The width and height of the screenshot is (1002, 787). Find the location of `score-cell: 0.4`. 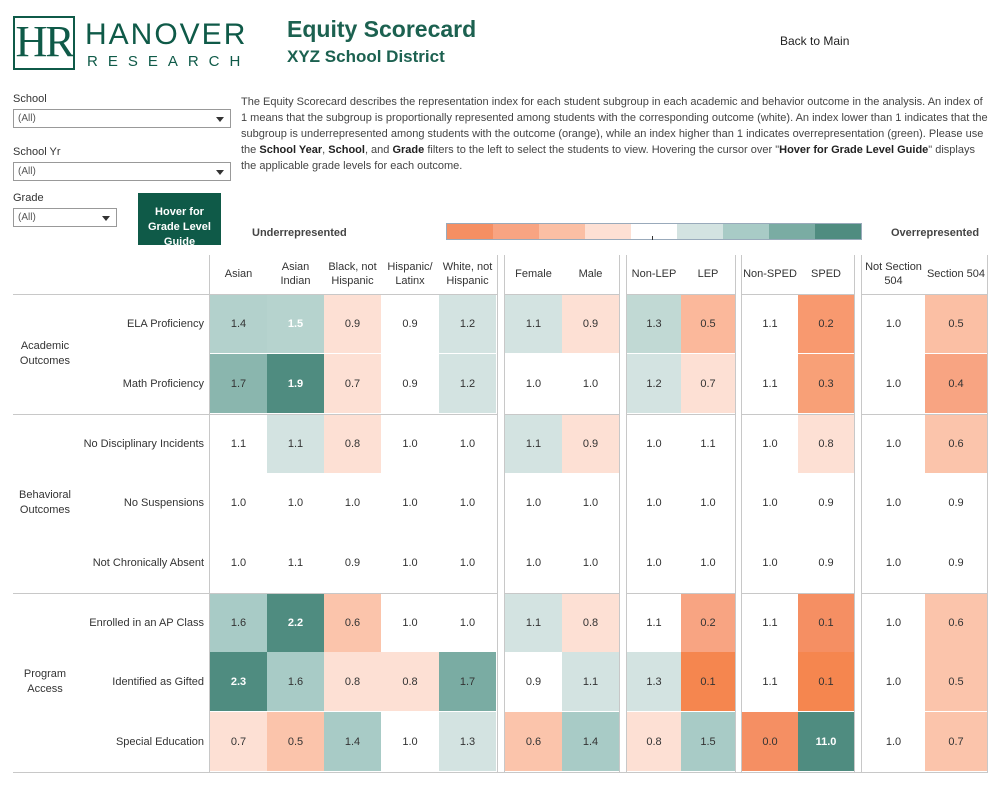

score-cell: 0.4 is located at coordinates (956, 383).